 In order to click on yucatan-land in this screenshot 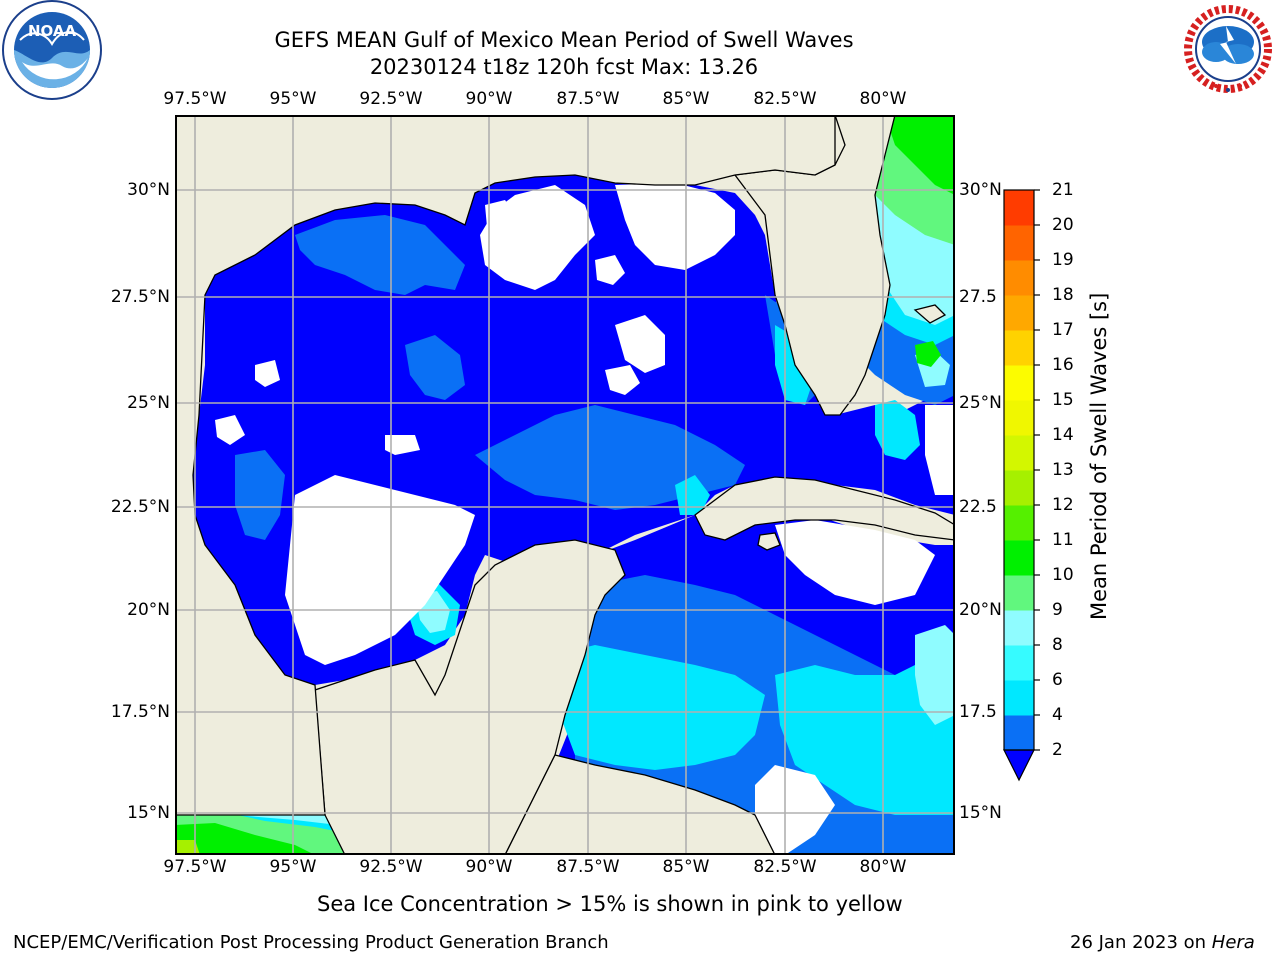, I will do `click(470, 697)`.